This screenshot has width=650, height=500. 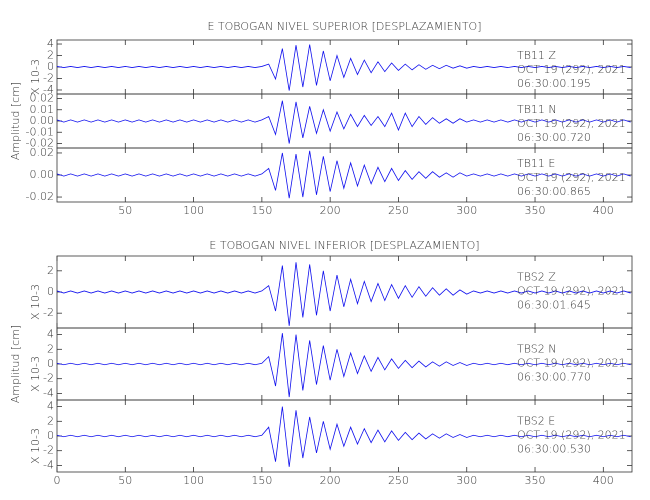 I want to click on annotation: 06:30:01.645, so click(x=554, y=305).